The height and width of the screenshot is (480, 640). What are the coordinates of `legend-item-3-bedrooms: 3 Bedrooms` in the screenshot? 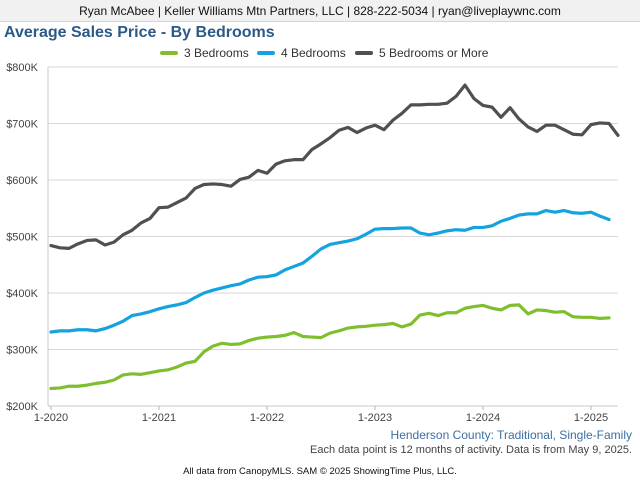 It's located at (204, 53).